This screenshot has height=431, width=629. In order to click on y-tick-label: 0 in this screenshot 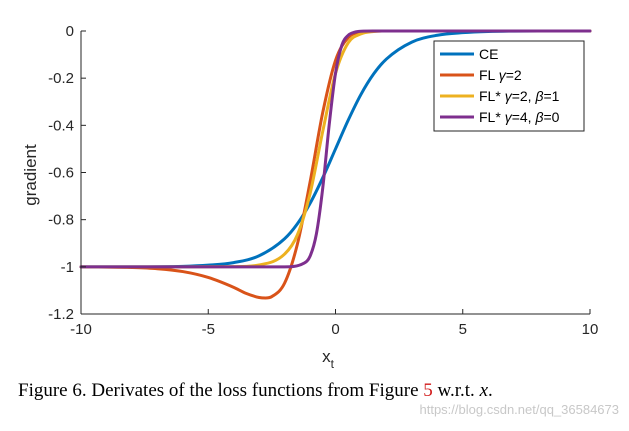, I will do `click(70, 31)`.